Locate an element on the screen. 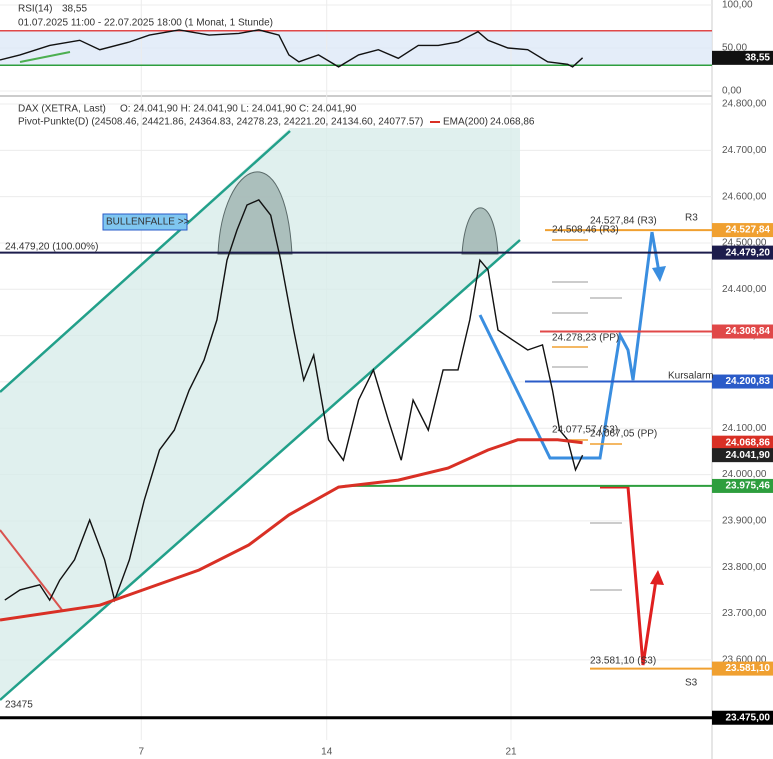 This screenshot has height=759, width=773. price-badge-label: 23.975,46 is located at coordinates (748, 486).